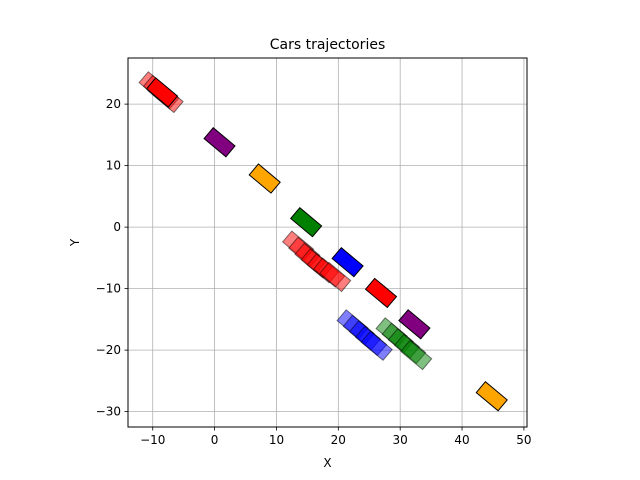  What do you see at coordinates (523, 440) in the screenshot?
I see `x-tick-label: 50` at bounding box center [523, 440].